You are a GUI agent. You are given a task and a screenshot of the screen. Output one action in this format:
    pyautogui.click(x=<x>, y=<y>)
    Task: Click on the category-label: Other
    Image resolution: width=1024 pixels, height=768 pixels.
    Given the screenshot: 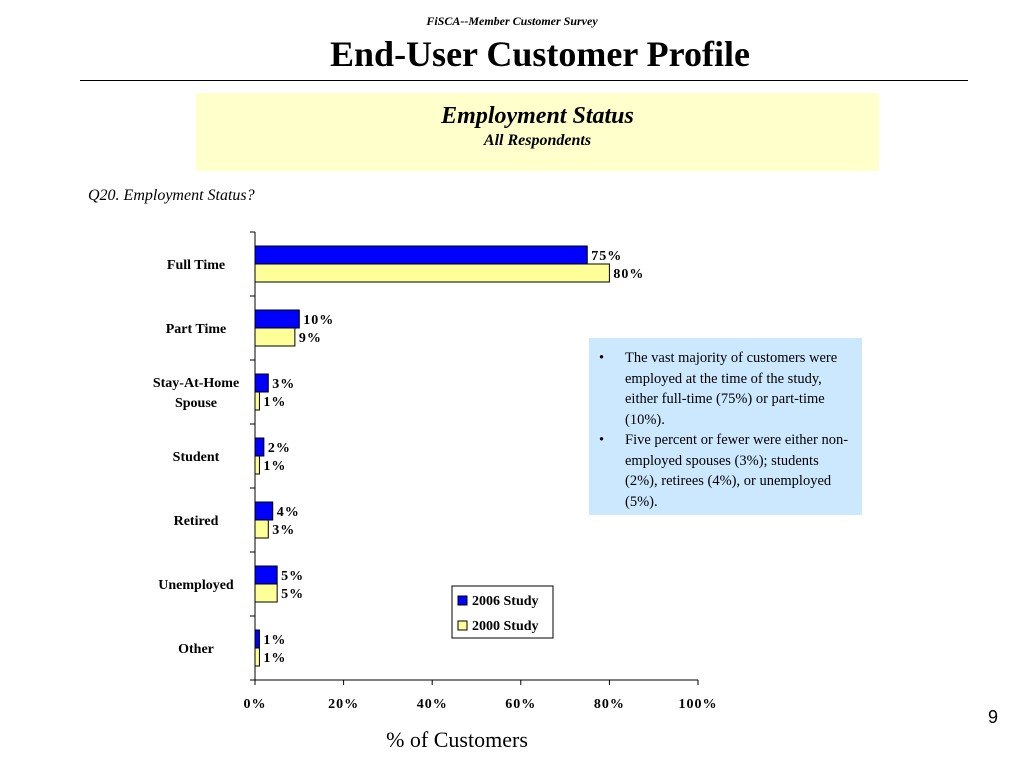 What is the action you would take?
    pyautogui.click(x=196, y=649)
    